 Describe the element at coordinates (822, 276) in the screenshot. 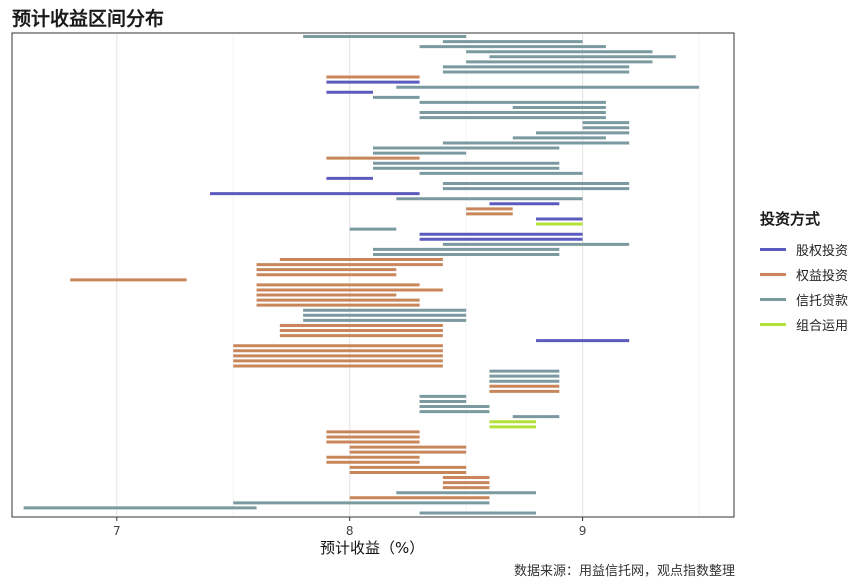

I see `legend-label: 权益投资` at that location.